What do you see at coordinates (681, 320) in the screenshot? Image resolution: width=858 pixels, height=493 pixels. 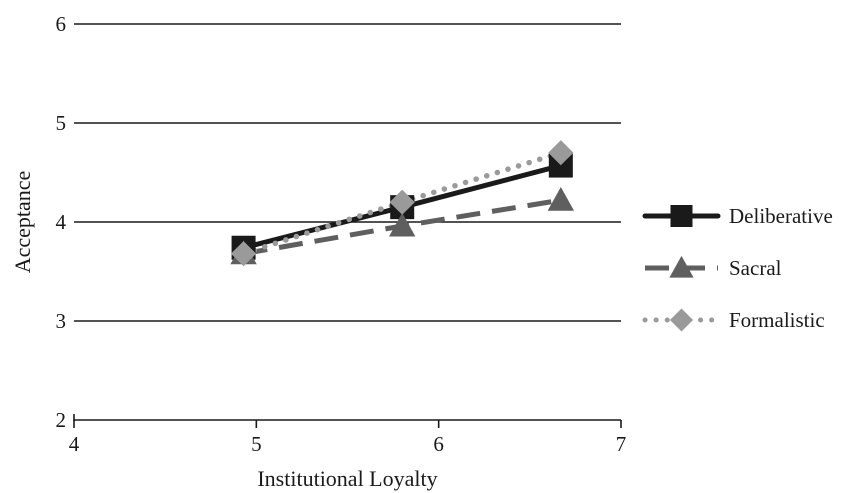 I see `legend-marker-formalistic` at bounding box center [681, 320].